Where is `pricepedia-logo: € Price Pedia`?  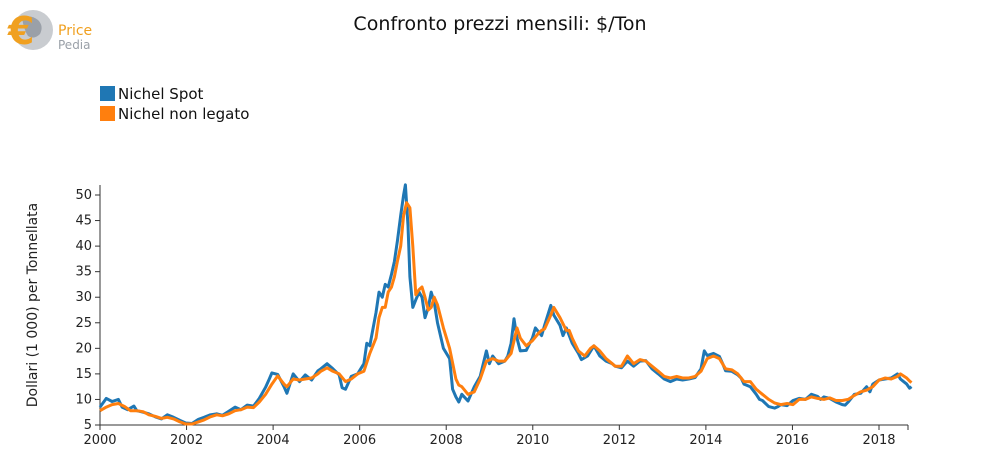
pricepedia-logo: € Price Pedia is located at coordinates (49, 31).